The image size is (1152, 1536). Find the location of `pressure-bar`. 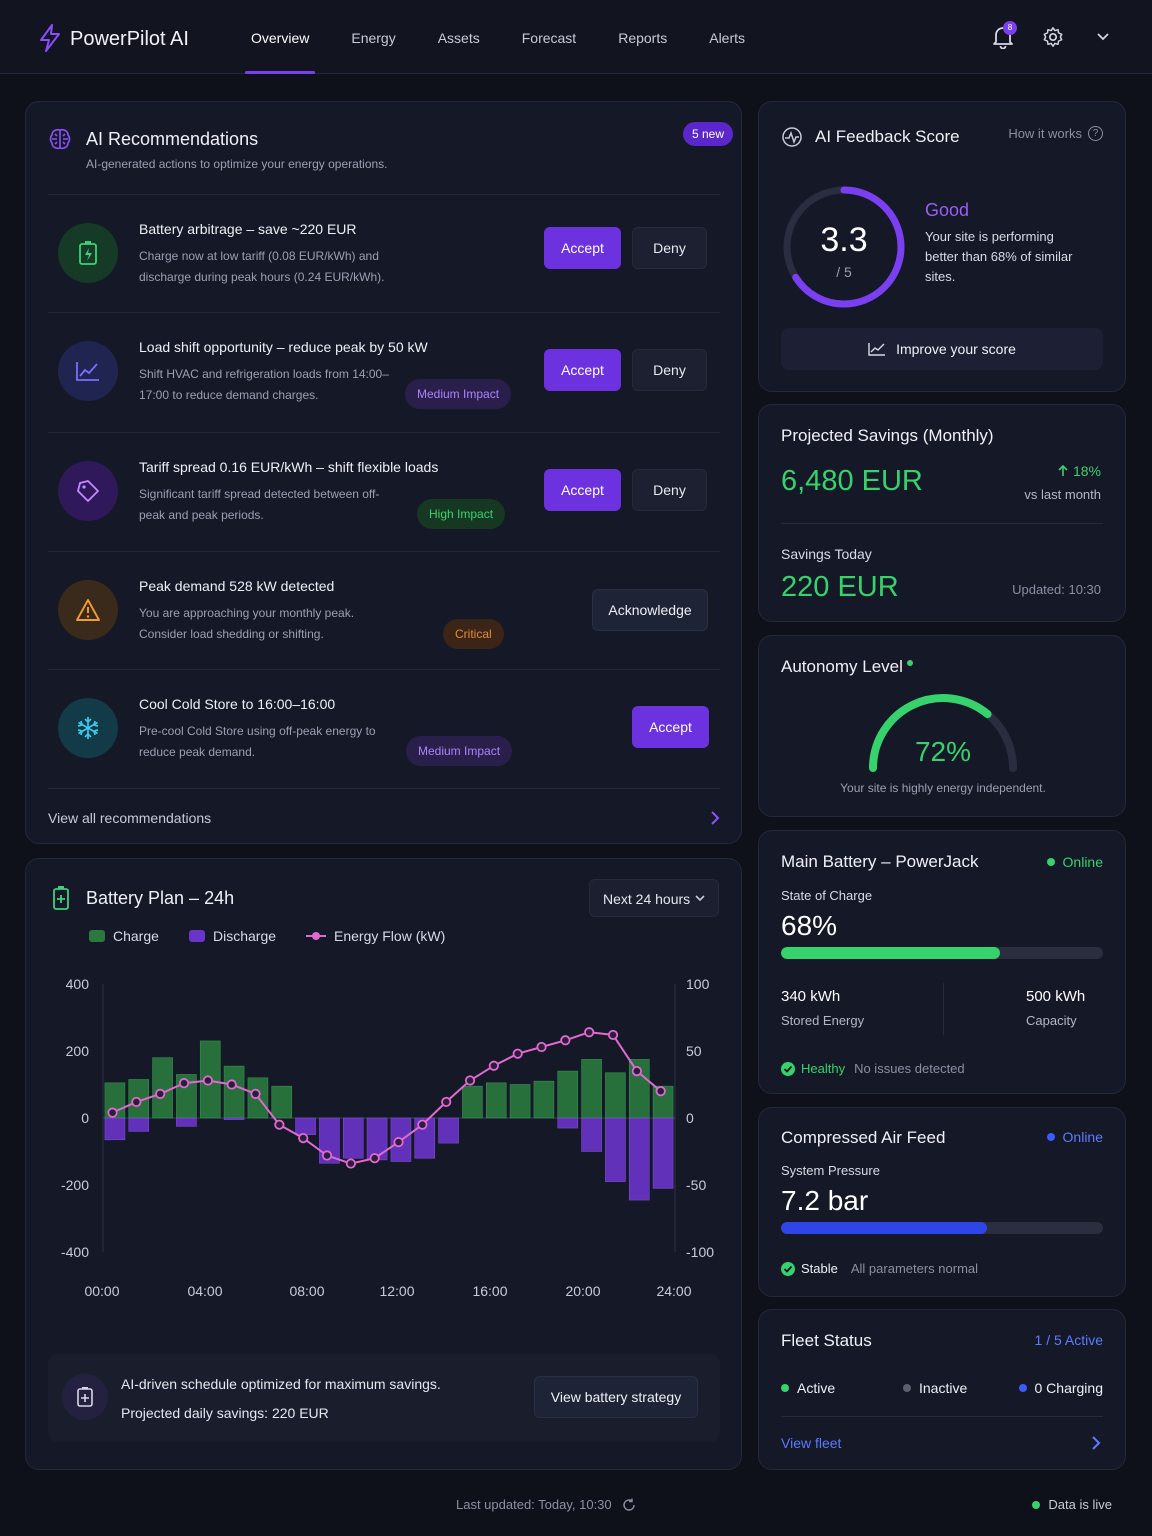

pressure-bar is located at coordinates (942, 1228).